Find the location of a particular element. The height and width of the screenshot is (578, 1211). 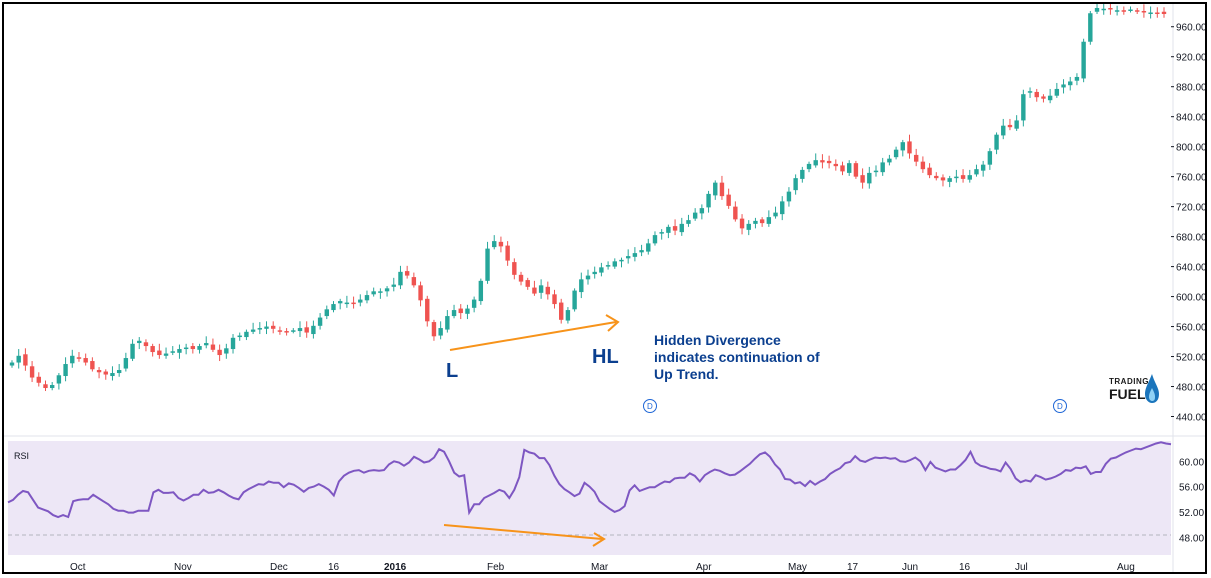

dividend-marker-2: D is located at coordinates (1060, 406).